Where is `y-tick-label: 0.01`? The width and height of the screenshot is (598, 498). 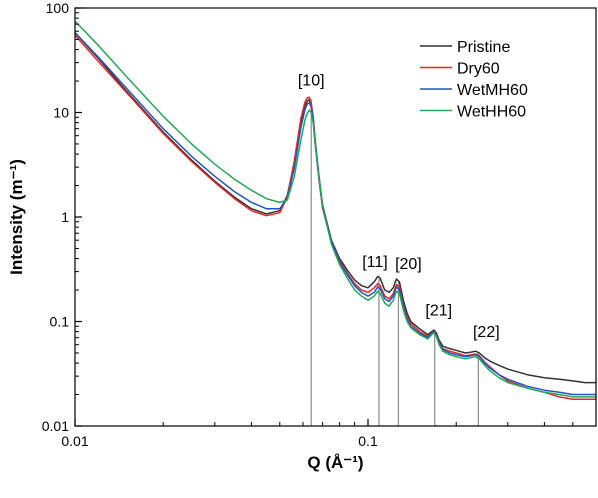
y-tick-label: 0.01 is located at coordinates (55, 426).